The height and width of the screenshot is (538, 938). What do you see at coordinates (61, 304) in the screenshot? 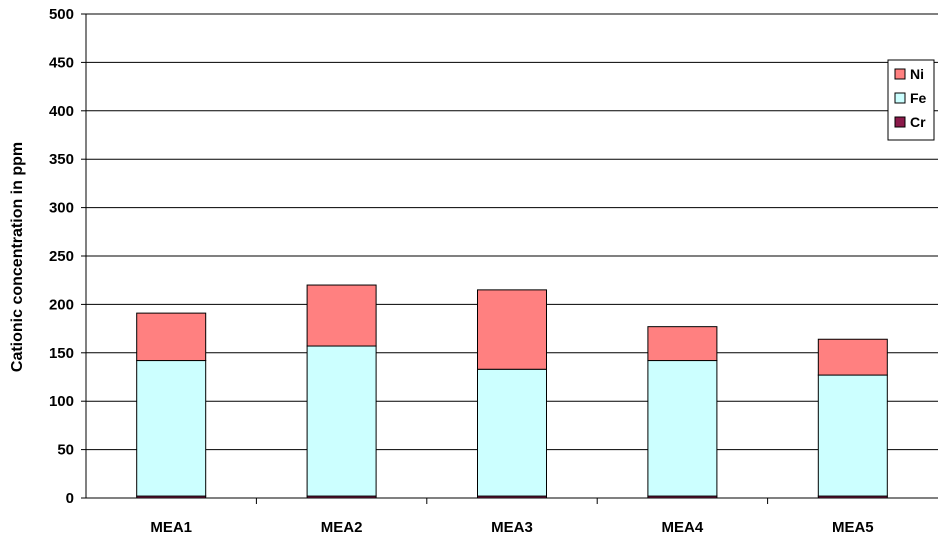
I see `y-tick-label: 200` at bounding box center [61, 304].